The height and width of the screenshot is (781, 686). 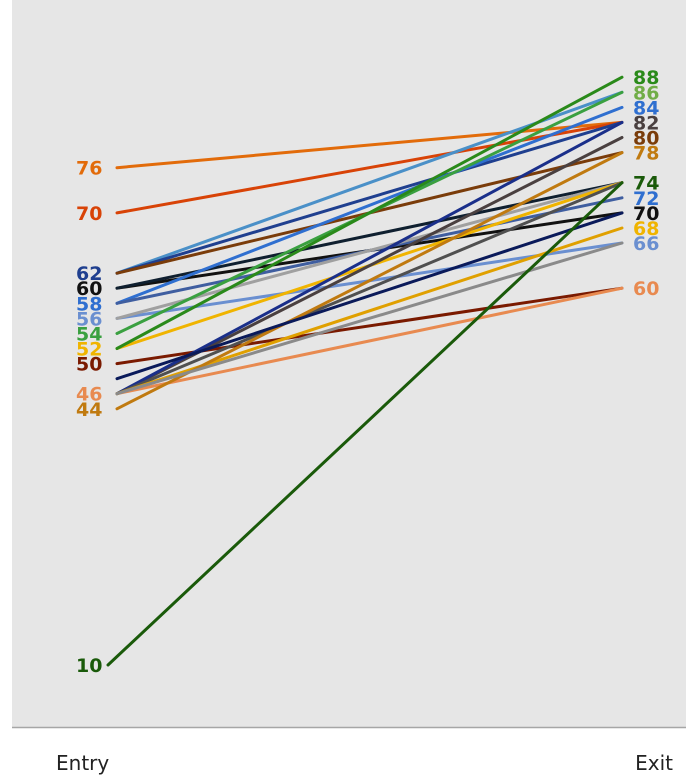 I want to click on exit-value-label: 88, so click(x=646, y=78).